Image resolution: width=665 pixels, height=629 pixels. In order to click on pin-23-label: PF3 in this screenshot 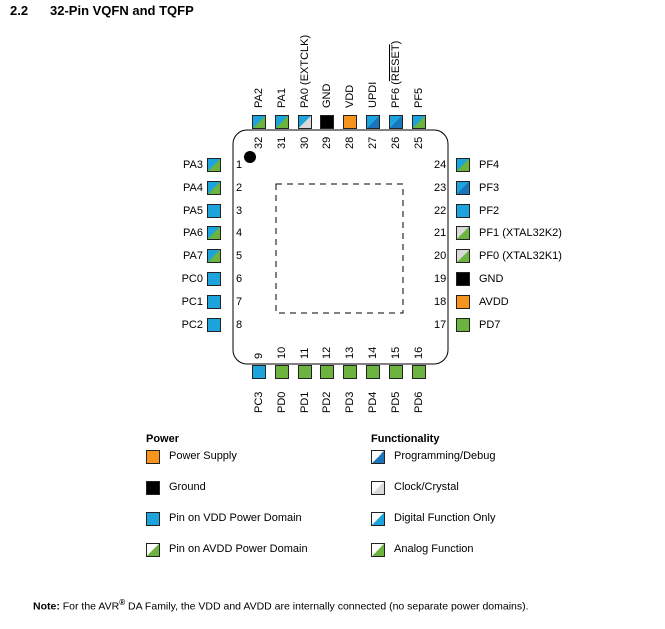, I will do `click(489, 187)`.